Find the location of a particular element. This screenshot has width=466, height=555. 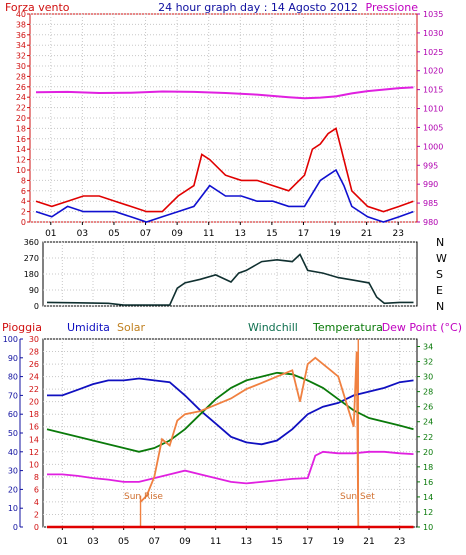

climate-x-tick-label: 23 is located at coordinates (399, 542).